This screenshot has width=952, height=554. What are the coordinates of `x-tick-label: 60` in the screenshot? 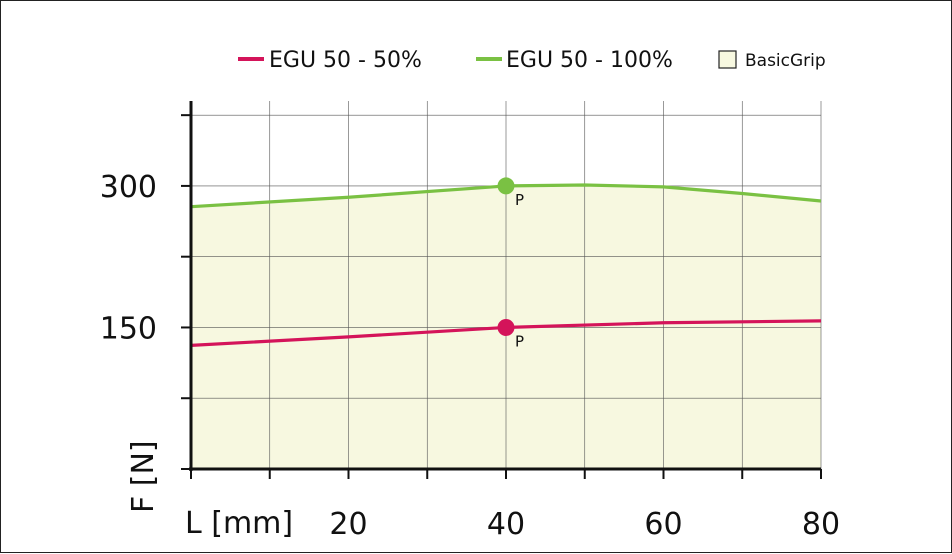 It's located at (663, 524).